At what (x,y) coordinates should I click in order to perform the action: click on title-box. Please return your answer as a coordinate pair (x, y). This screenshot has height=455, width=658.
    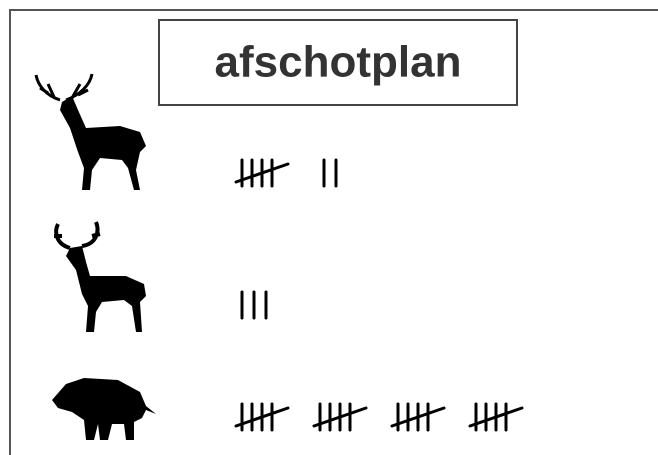
    Looking at the image, I should click on (338, 62).